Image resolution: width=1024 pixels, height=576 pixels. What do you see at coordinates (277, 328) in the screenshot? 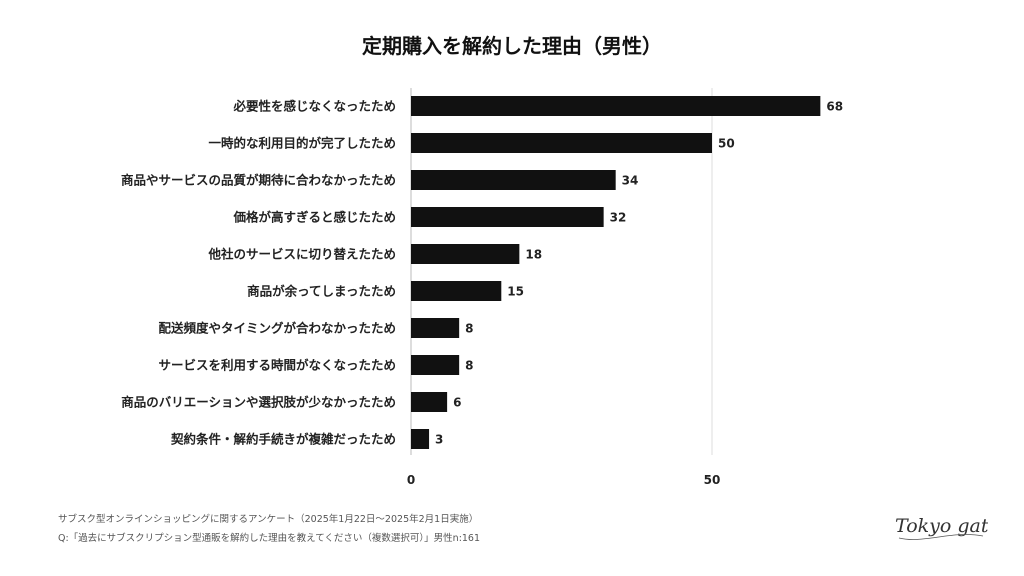
I see `category-label: 配送頻度やタイミングが合わなかったため` at bounding box center [277, 328].